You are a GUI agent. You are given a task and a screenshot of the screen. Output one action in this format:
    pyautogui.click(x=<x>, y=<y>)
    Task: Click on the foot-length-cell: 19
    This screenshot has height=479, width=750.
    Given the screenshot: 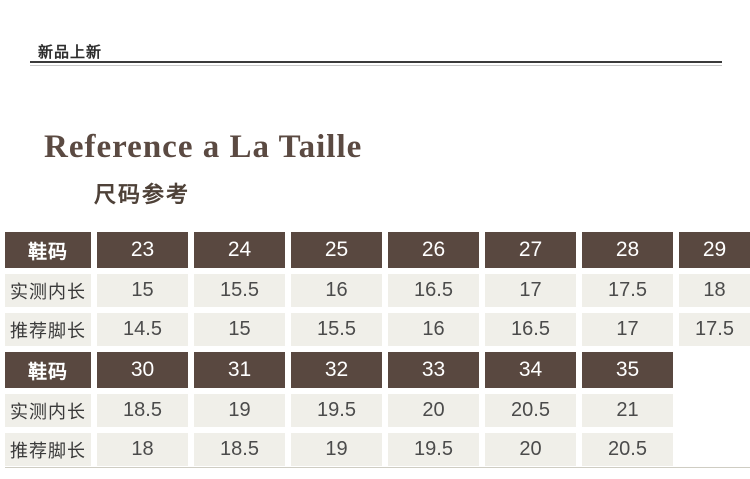 What is the action you would take?
    pyautogui.click(x=336, y=449)
    